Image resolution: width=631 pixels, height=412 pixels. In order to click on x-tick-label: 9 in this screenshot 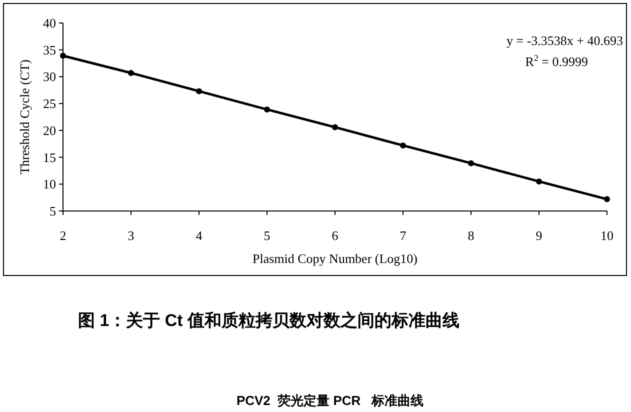, I will do `click(539, 235)`.